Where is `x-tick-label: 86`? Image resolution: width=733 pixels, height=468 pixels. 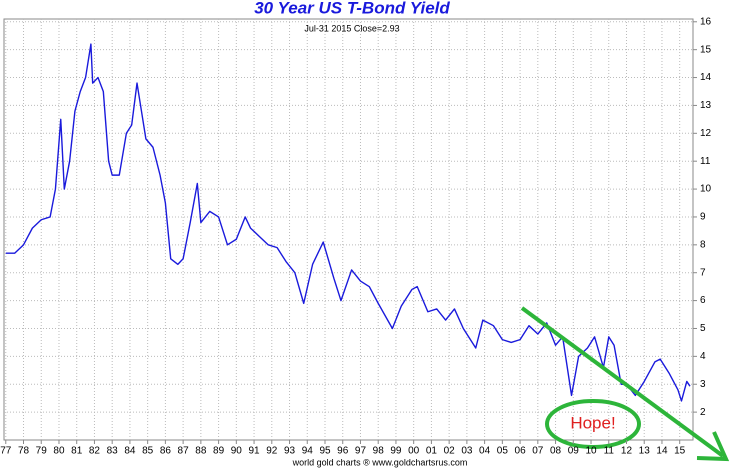 x-tick-label: 86 is located at coordinates (166, 451).